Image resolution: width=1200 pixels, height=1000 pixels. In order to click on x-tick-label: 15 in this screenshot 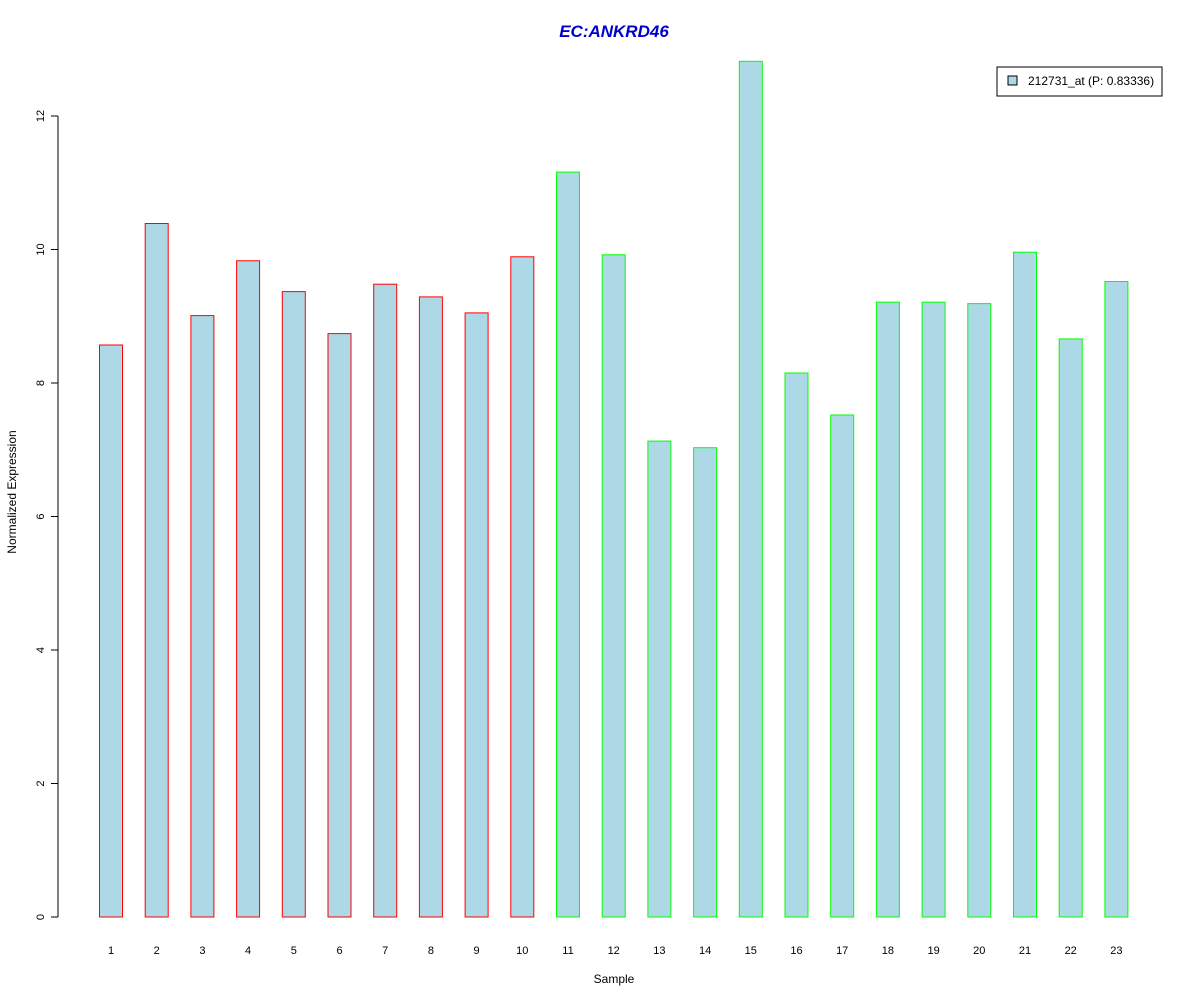, I will do `click(751, 951)`.